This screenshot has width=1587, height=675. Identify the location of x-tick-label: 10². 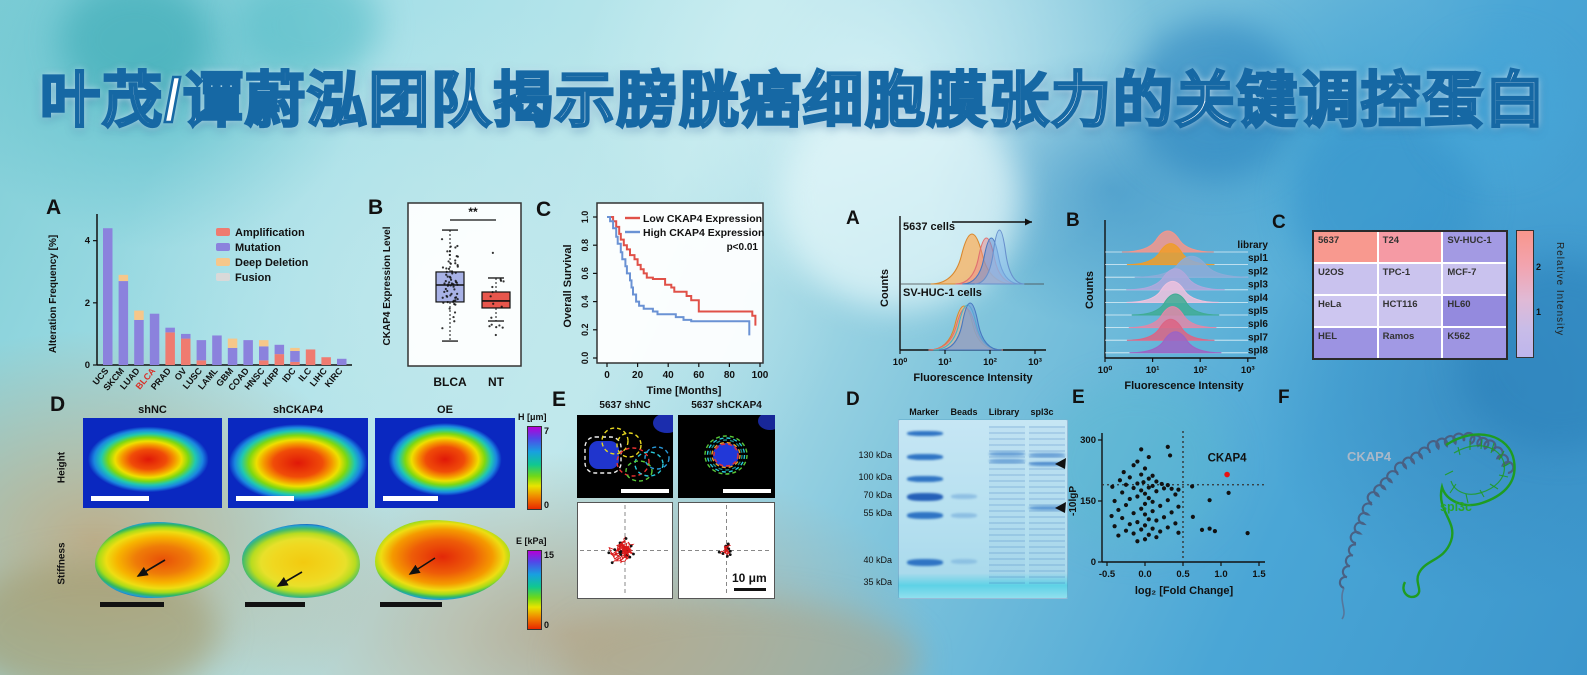
(990, 362).